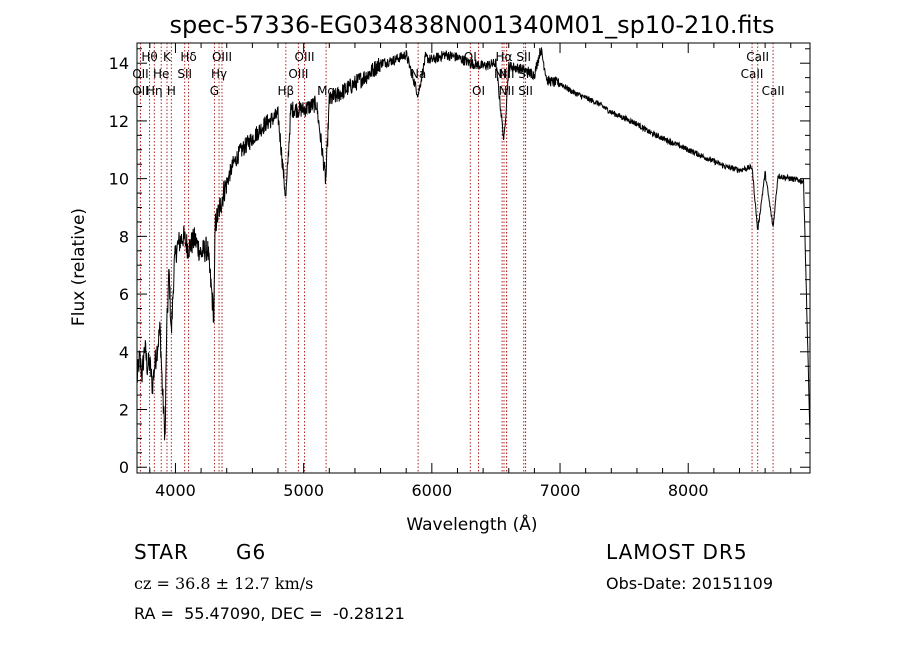  Describe the element at coordinates (688, 490) in the screenshot. I see `x-tick-label: 8000` at that location.